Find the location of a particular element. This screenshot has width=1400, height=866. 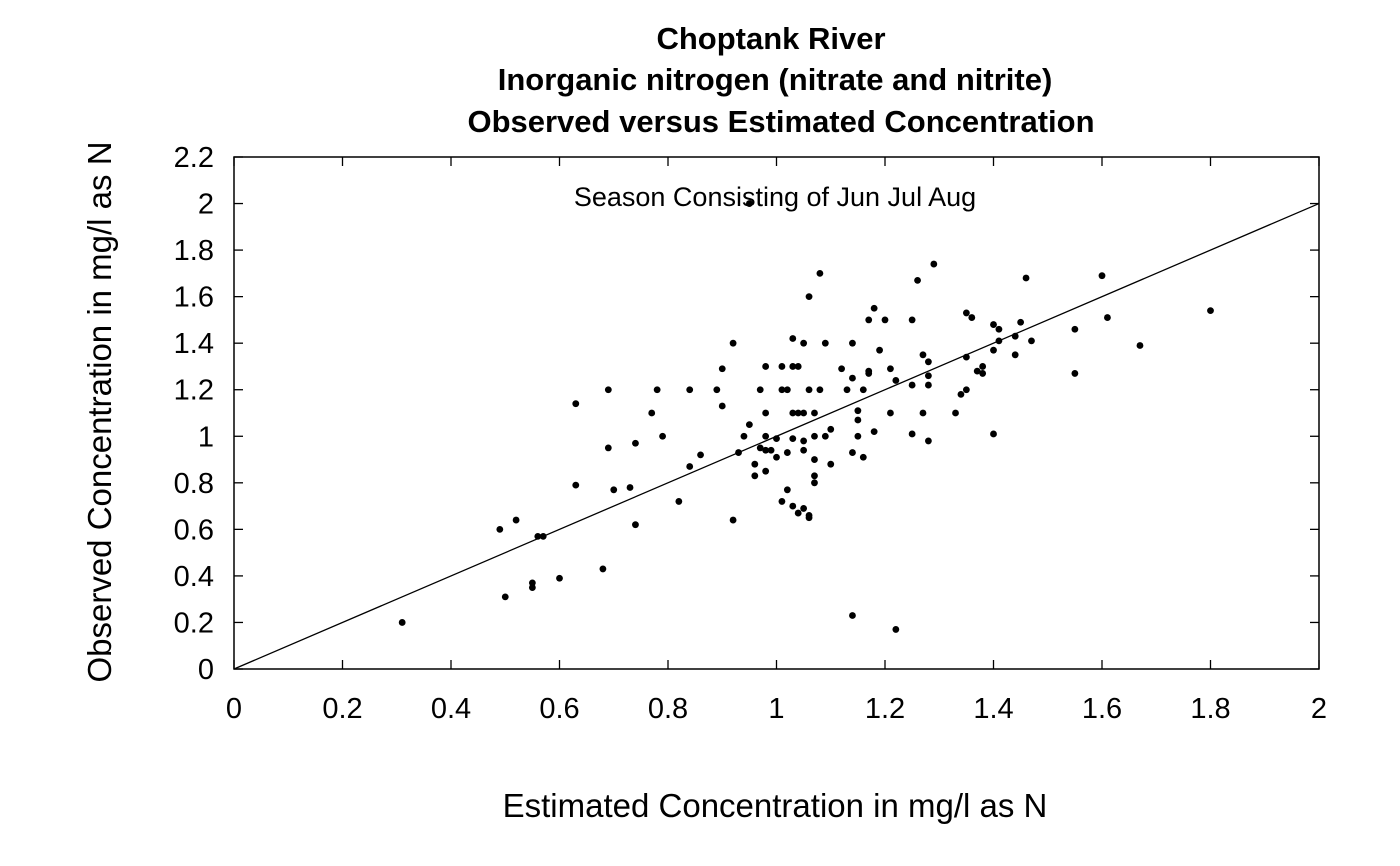

y-tick-label: 1 is located at coordinates (206, 437).